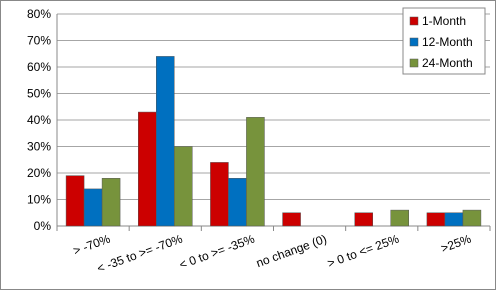 The width and height of the screenshot is (496, 295). Describe the element at coordinates (39, 200) in the screenshot. I see `y-tick-label: 10%` at that location.